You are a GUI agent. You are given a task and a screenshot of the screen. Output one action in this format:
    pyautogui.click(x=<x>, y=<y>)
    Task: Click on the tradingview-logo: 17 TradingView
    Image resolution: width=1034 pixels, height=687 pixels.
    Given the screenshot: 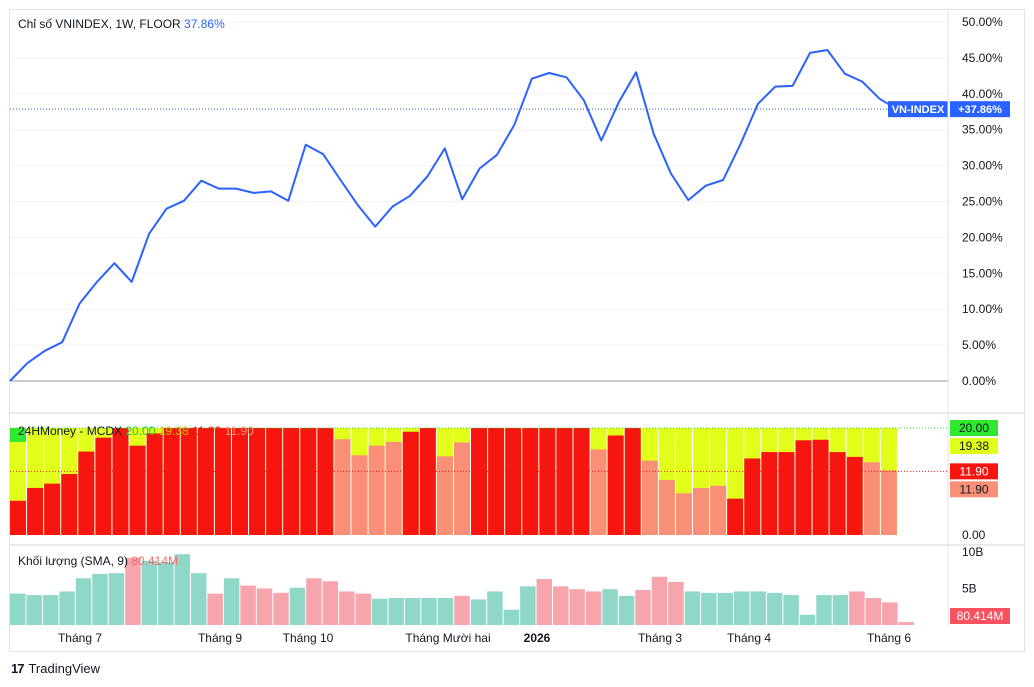 What is the action you would take?
    pyautogui.click(x=55, y=668)
    